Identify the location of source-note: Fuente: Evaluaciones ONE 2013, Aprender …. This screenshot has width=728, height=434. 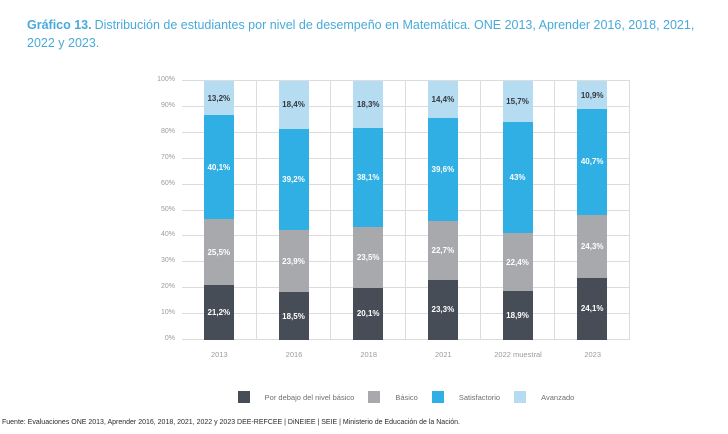
(231, 422).